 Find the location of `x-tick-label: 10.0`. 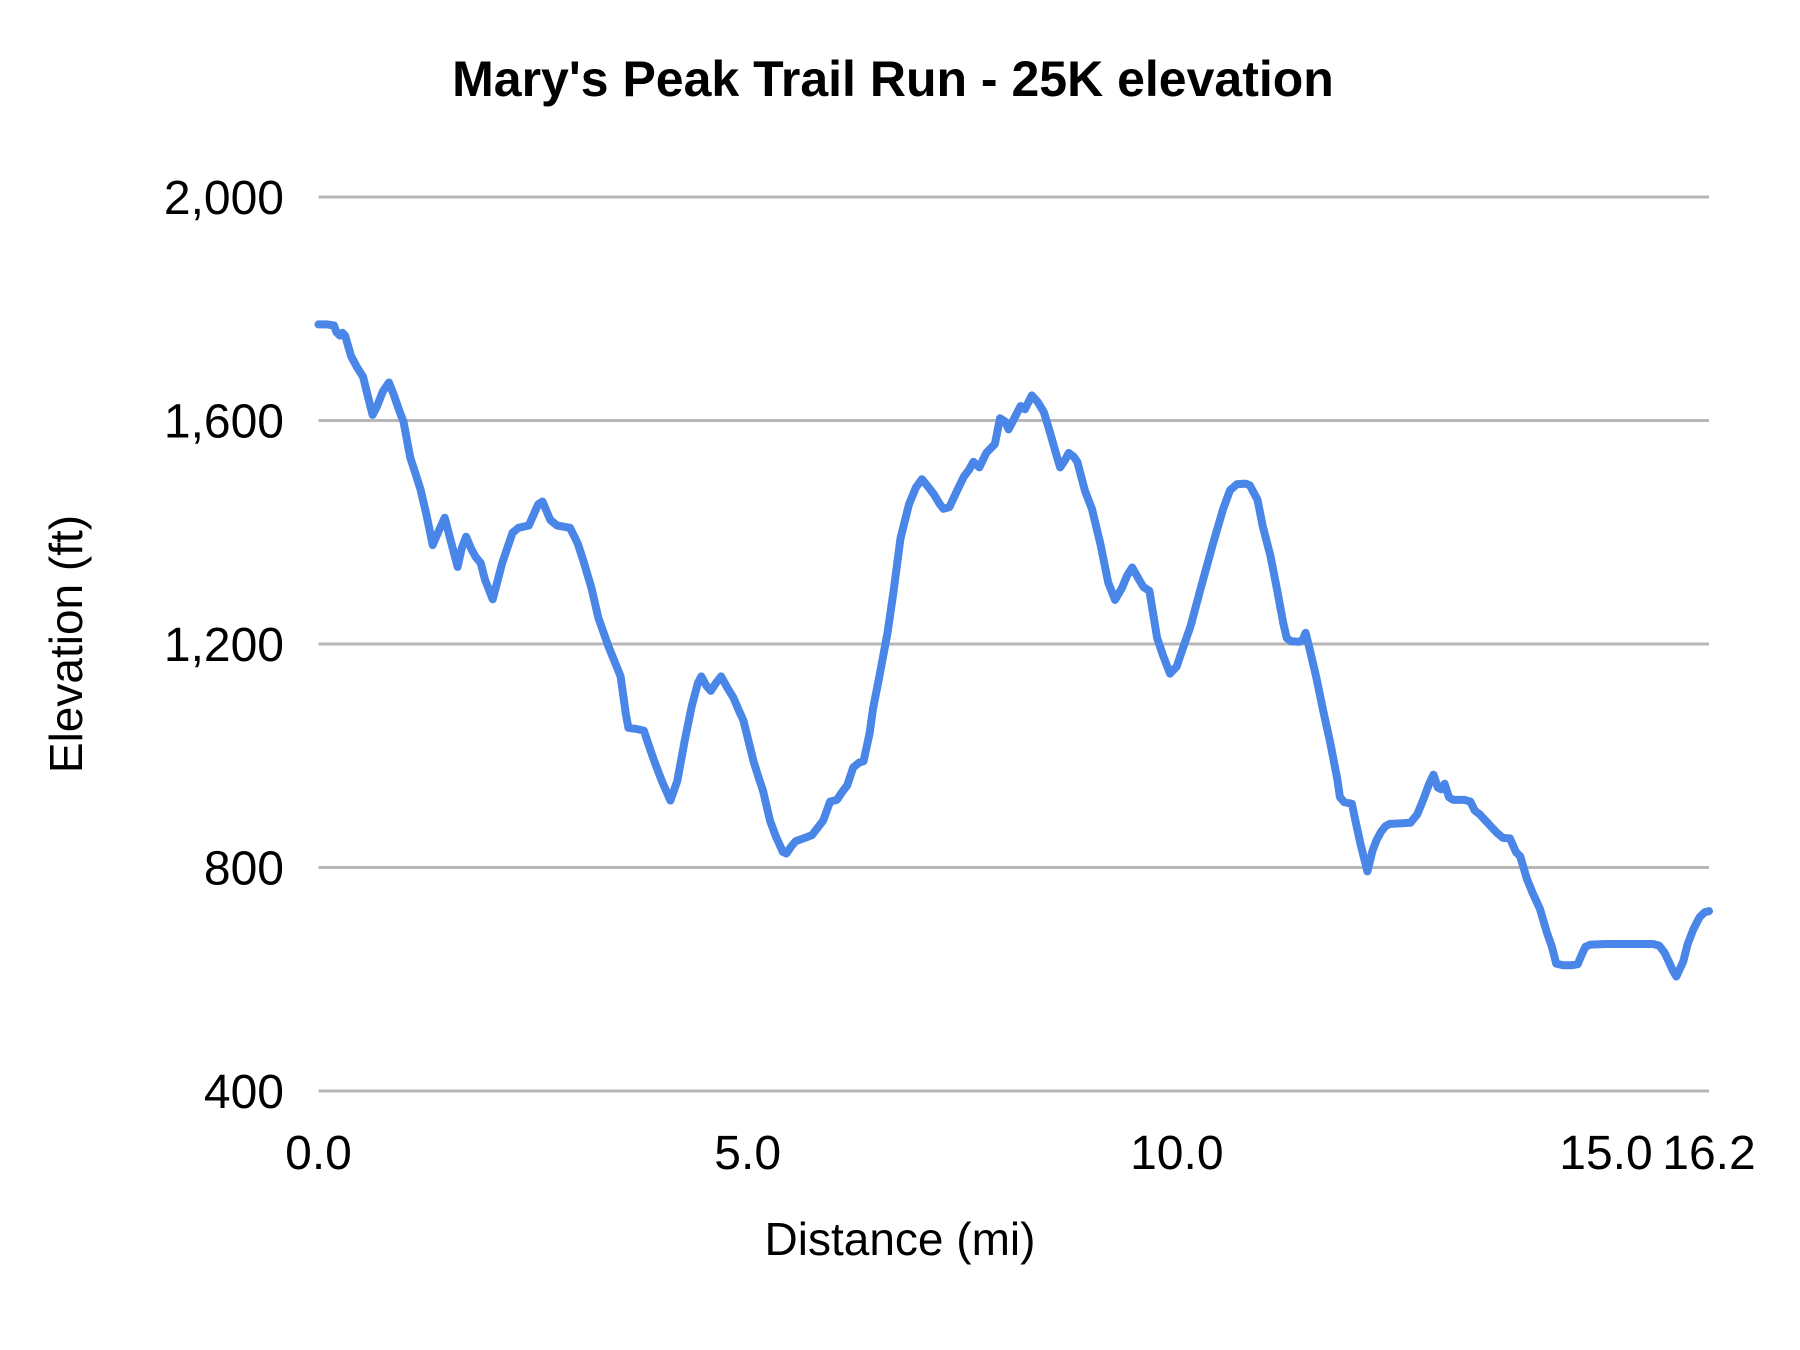

x-tick-label: 10.0 is located at coordinates (1176, 1153).